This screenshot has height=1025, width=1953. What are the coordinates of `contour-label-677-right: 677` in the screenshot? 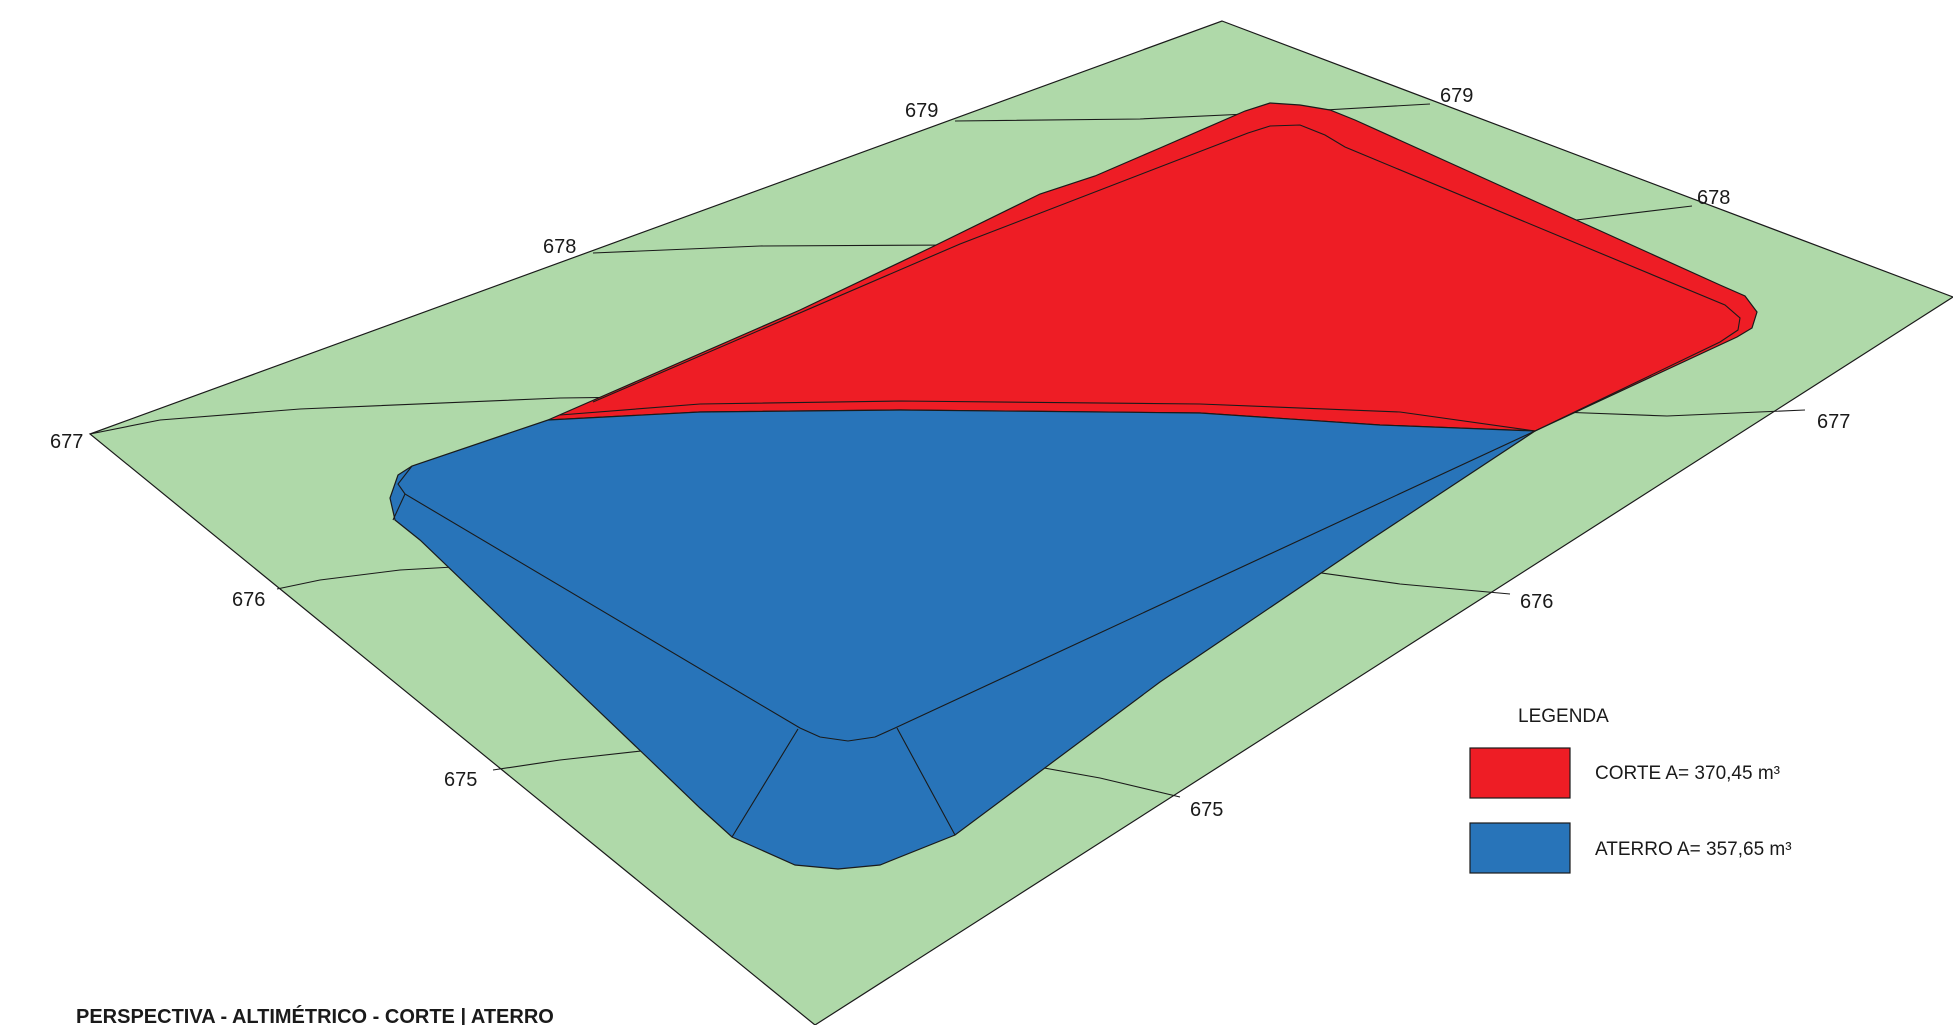 It's located at (1833, 422).